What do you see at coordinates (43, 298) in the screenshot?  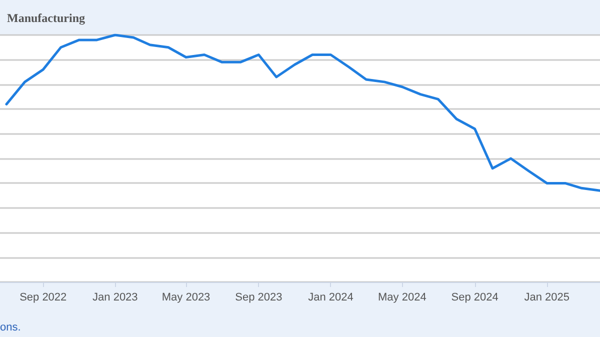 I see `x-tick-label: Sep 2022` at bounding box center [43, 298].